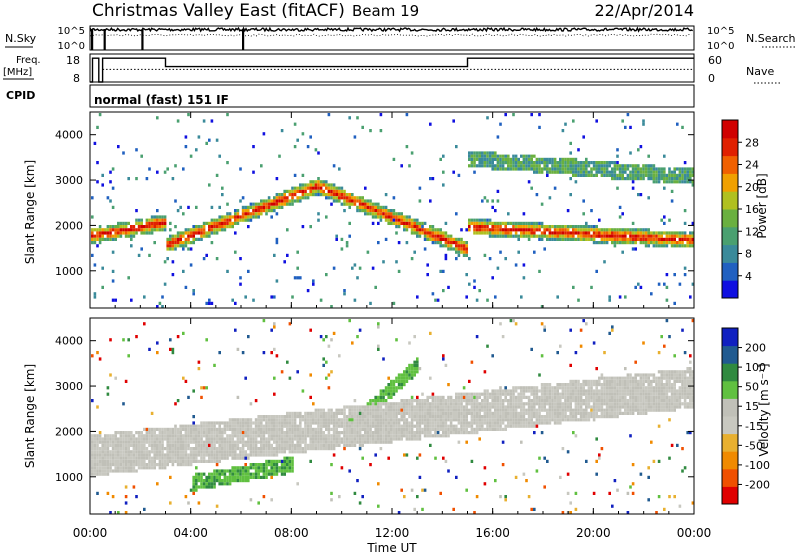 Image resolution: width=800 pixels, height=554 pixels. What do you see at coordinates (752, 406) in the screenshot?
I see `velocity-cbar-tick: 15` at bounding box center [752, 406].